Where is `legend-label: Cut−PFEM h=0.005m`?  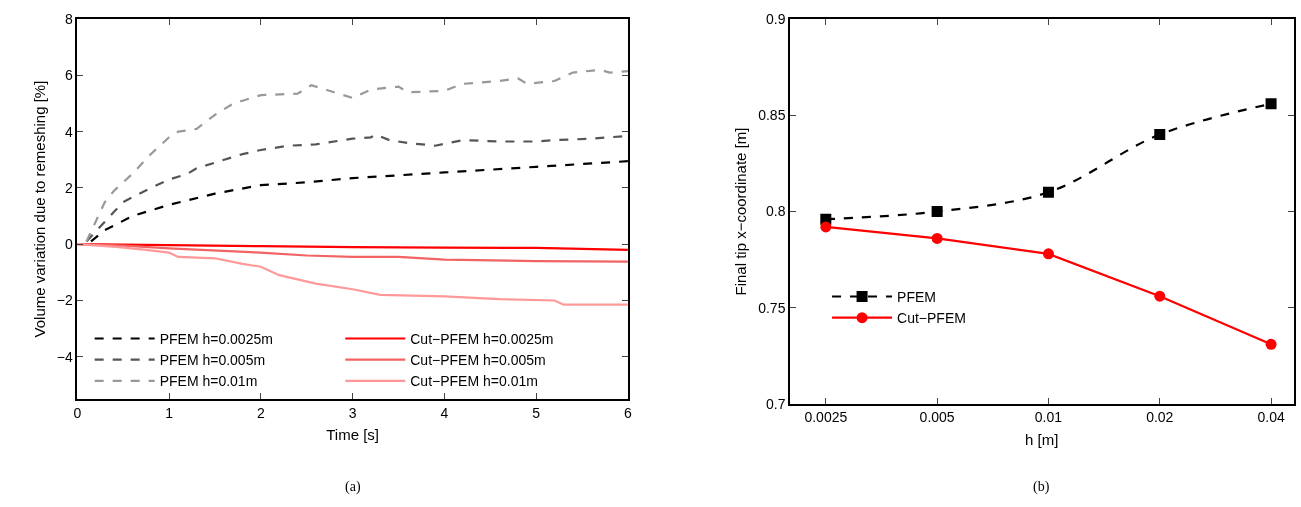 legend-label: Cut−PFEM h=0.005m is located at coordinates (478, 360).